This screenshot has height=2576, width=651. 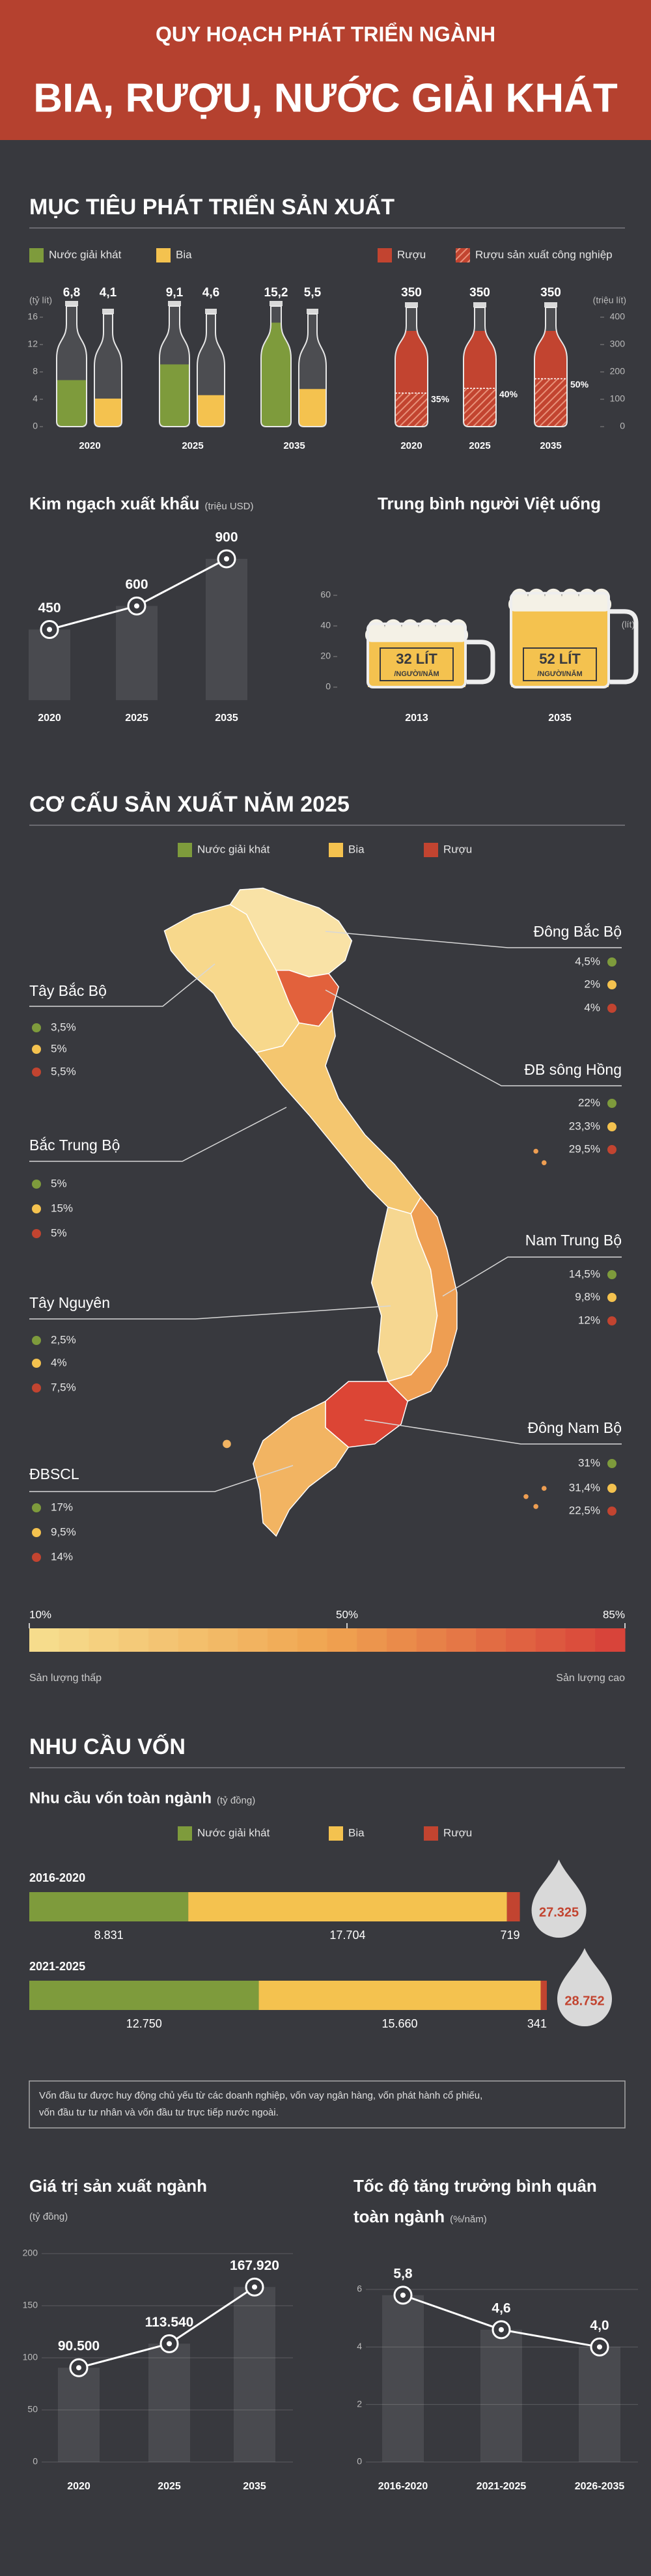 I want to click on chart-title: toàn ngành, so click(x=399, y=2216).